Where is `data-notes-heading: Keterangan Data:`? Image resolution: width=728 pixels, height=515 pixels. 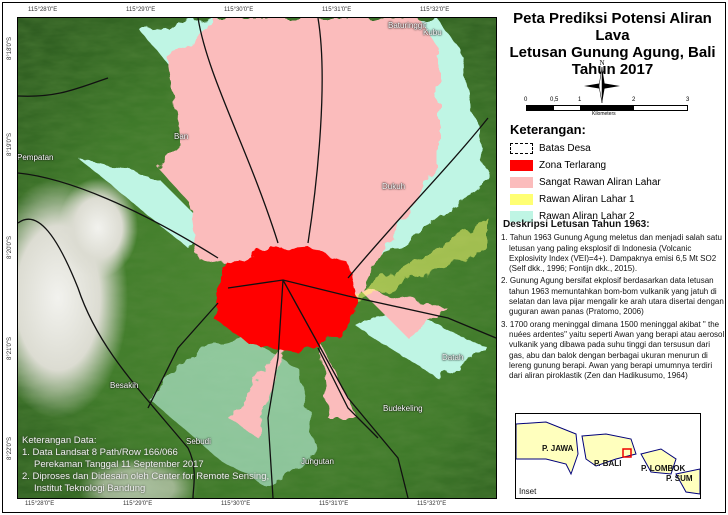 data-notes-heading: Keterangan Data: is located at coordinates (59, 440).